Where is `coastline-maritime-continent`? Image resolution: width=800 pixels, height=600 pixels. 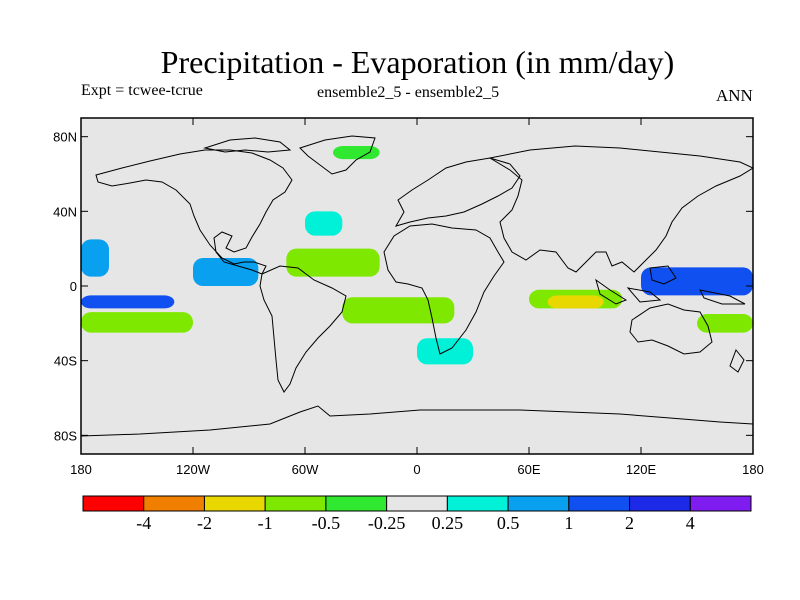
coastline-maritime-continent is located at coordinates (670, 285).